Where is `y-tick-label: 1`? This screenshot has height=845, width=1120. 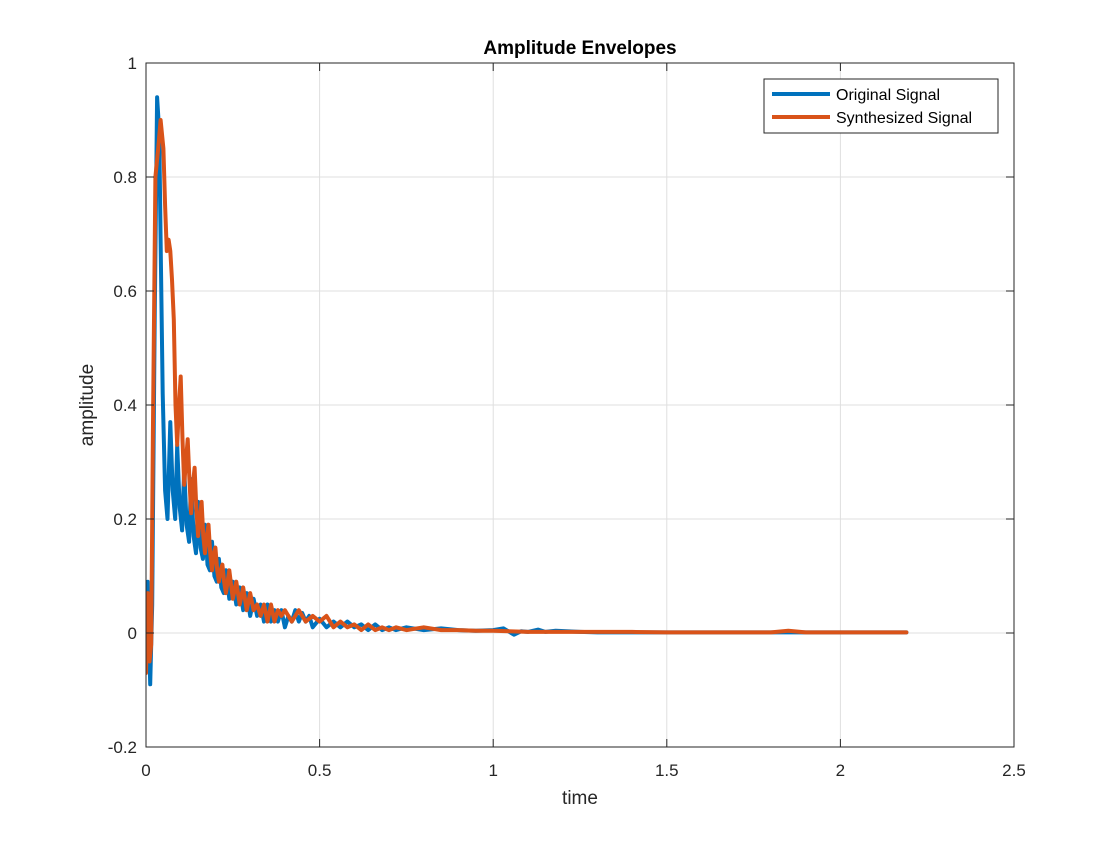 y-tick-label: 1 is located at coordinates (132, 63).